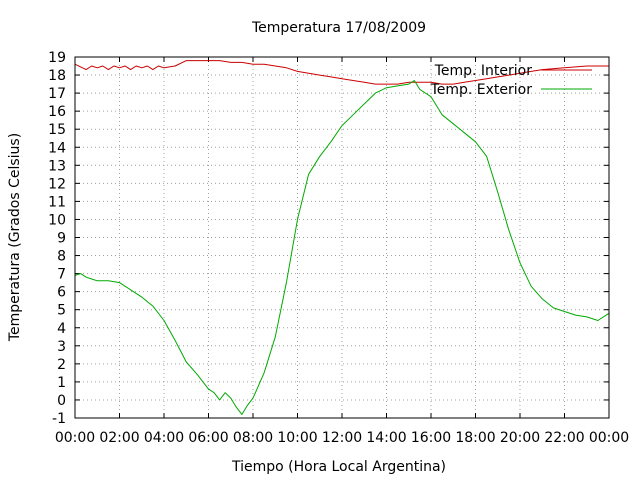 The width and height of the screenshot is (640, 480). Describe the element at coordinates (431, 438) in the screenshot. I see `x-tick-label: 16:00` at that location.